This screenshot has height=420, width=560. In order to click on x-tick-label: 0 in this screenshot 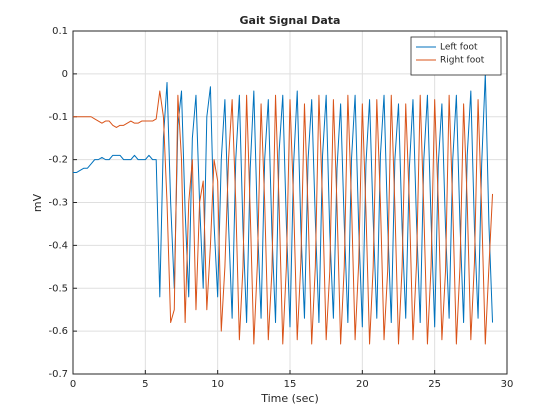, I will do `click(73, 384)`.